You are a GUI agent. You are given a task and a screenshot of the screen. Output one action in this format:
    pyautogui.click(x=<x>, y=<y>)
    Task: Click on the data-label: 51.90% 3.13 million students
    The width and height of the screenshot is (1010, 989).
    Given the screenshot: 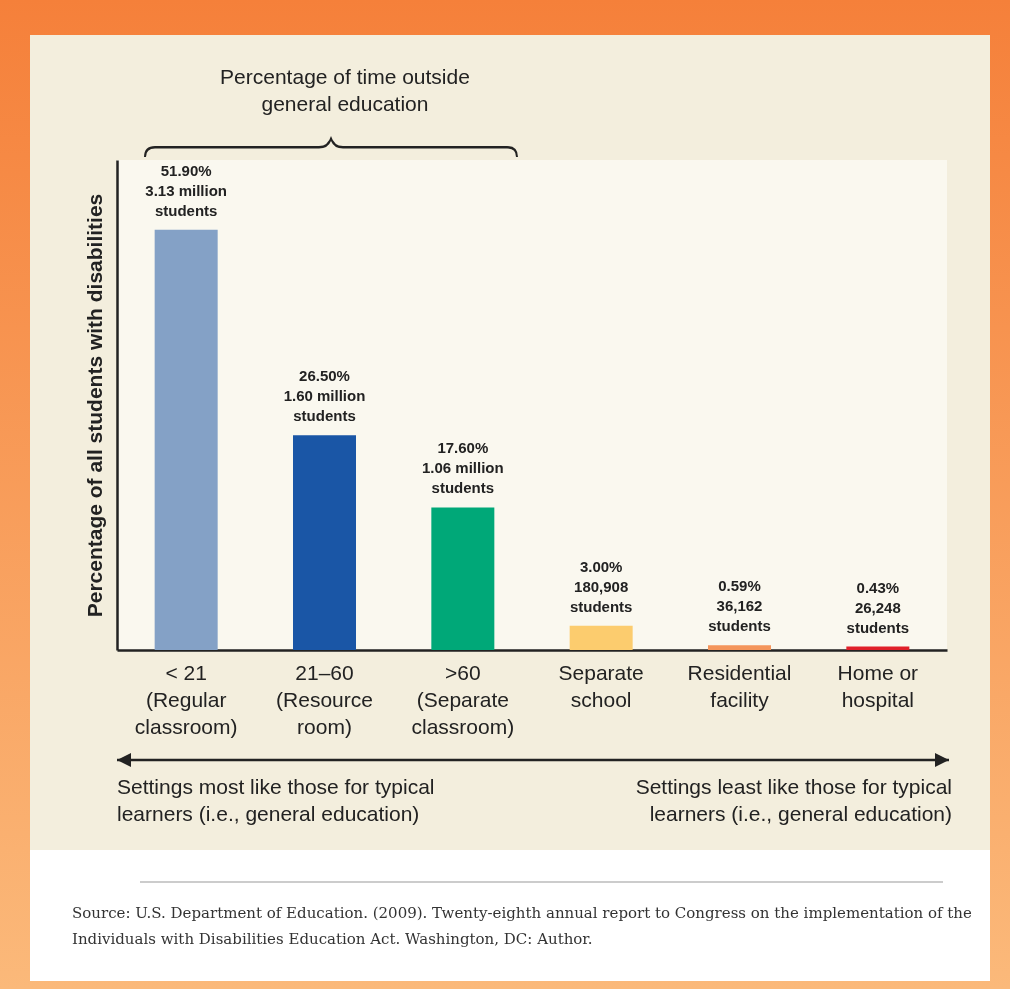 What is the action you would take?
    pyautogui.click(x=186, y=190)
    